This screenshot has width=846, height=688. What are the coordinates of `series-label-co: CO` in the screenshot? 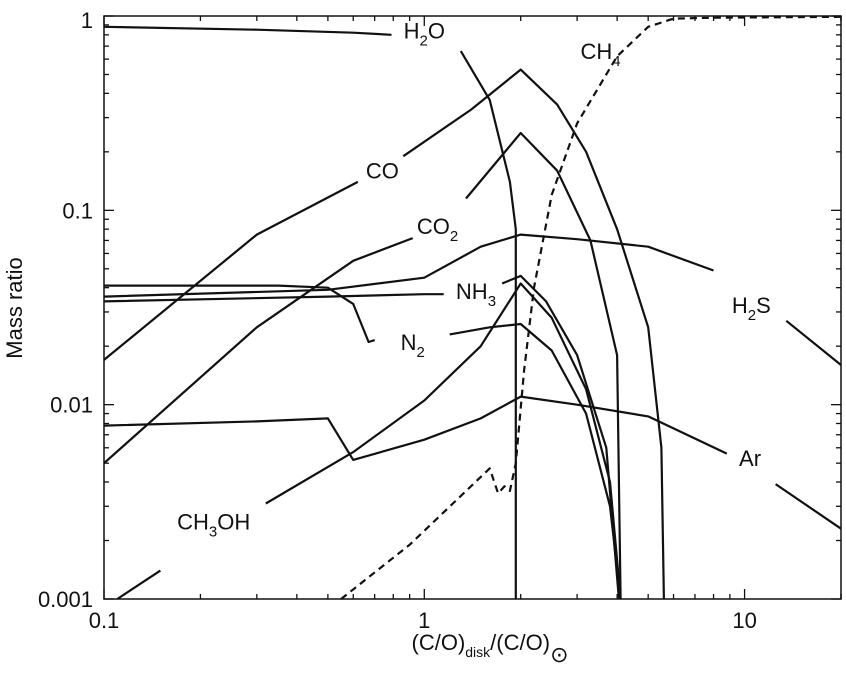 It's located at (382, 171).